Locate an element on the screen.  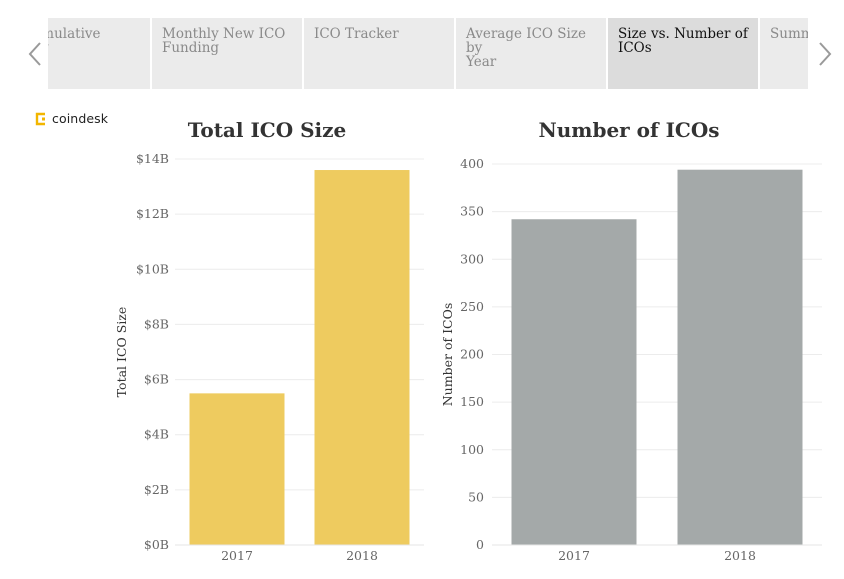
tab-label-line: ICO Tracker is located at coordinates (356, 34).